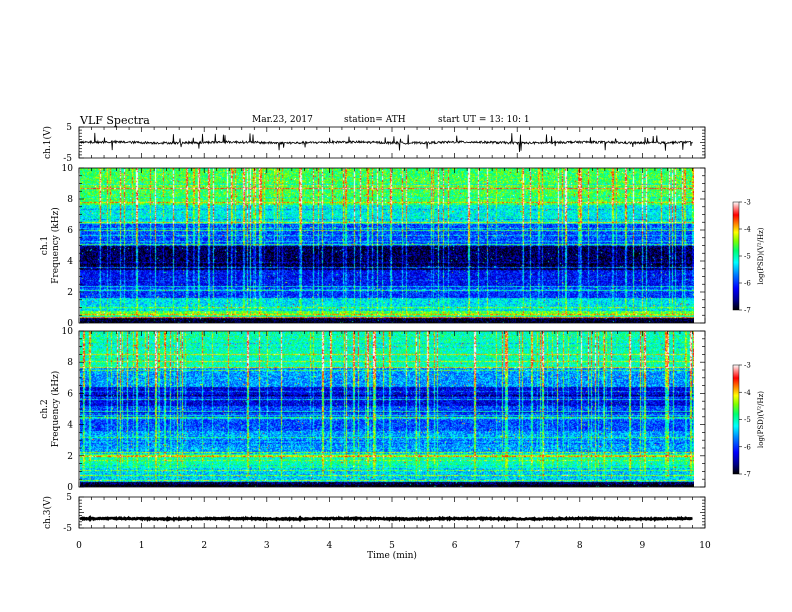 The image size is (792, 612). I want to click on ch3-waveform-ytick-label: 5, so click(69, 498).